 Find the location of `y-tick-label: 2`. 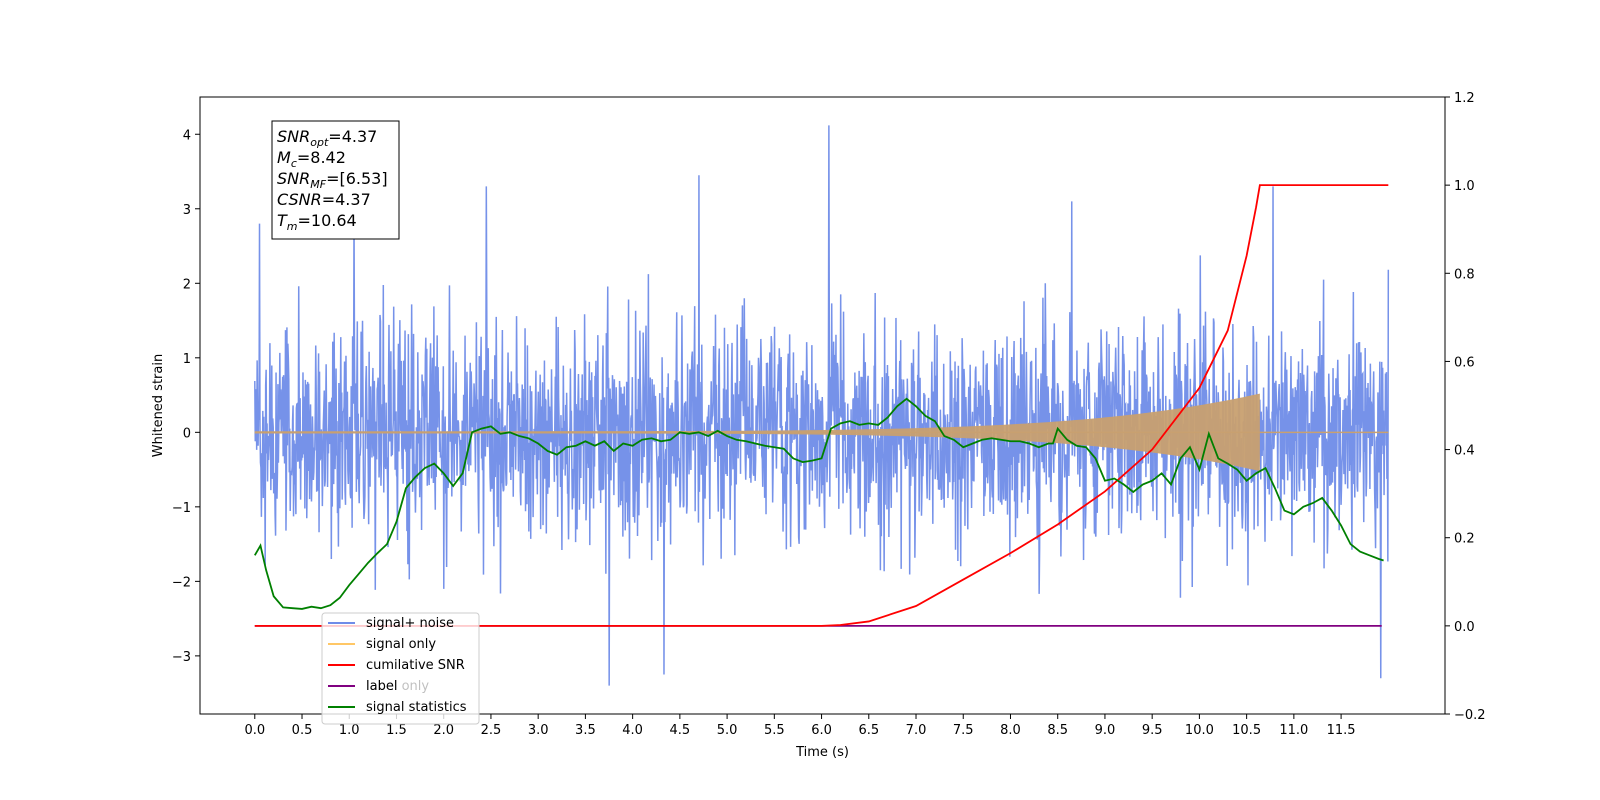

y-tick-label: 2 is located at coordinates (187, 284).